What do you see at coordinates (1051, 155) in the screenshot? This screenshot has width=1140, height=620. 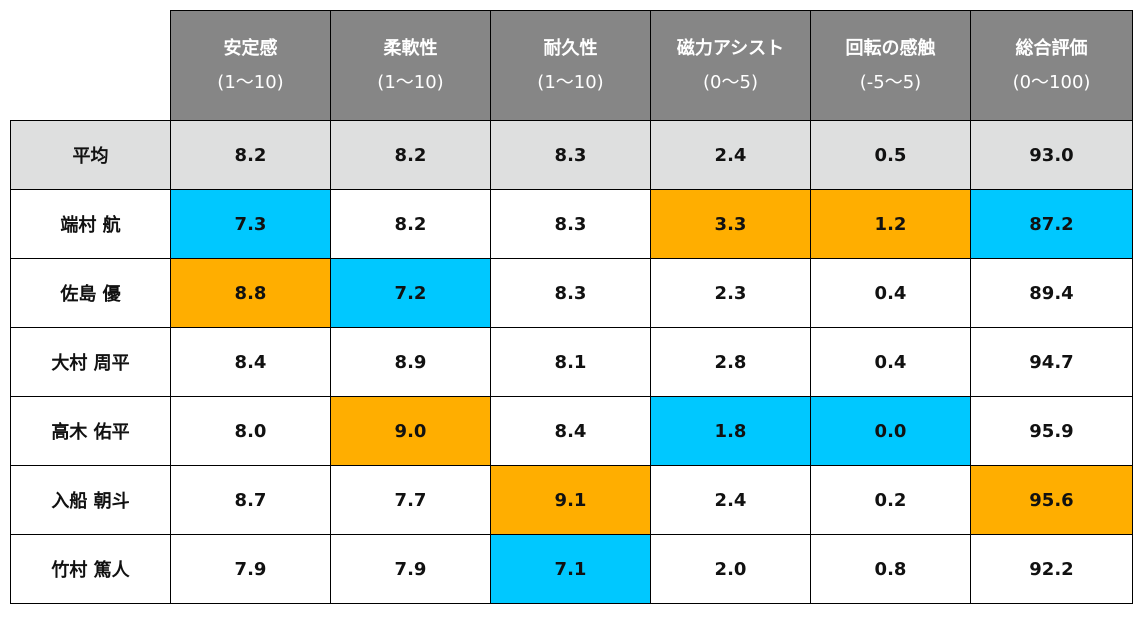 I see `average-cell: 93.0` at bounding box center [1051, 155].